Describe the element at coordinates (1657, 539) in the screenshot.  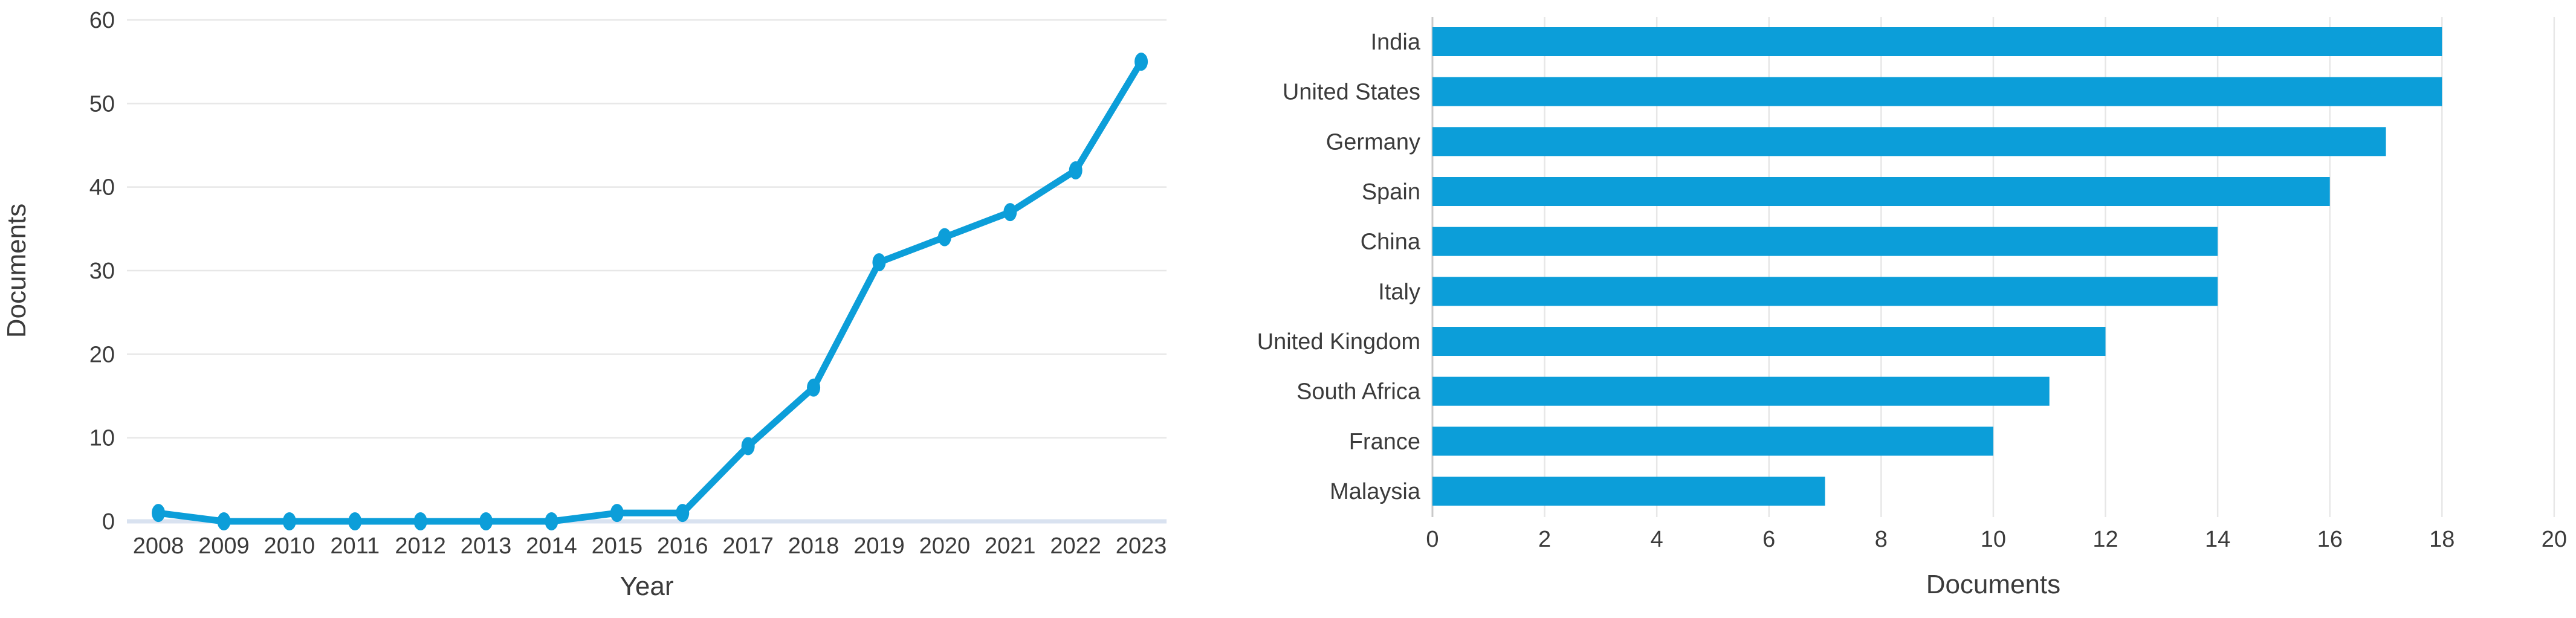
I see `x-tick-label: 4` at that location.